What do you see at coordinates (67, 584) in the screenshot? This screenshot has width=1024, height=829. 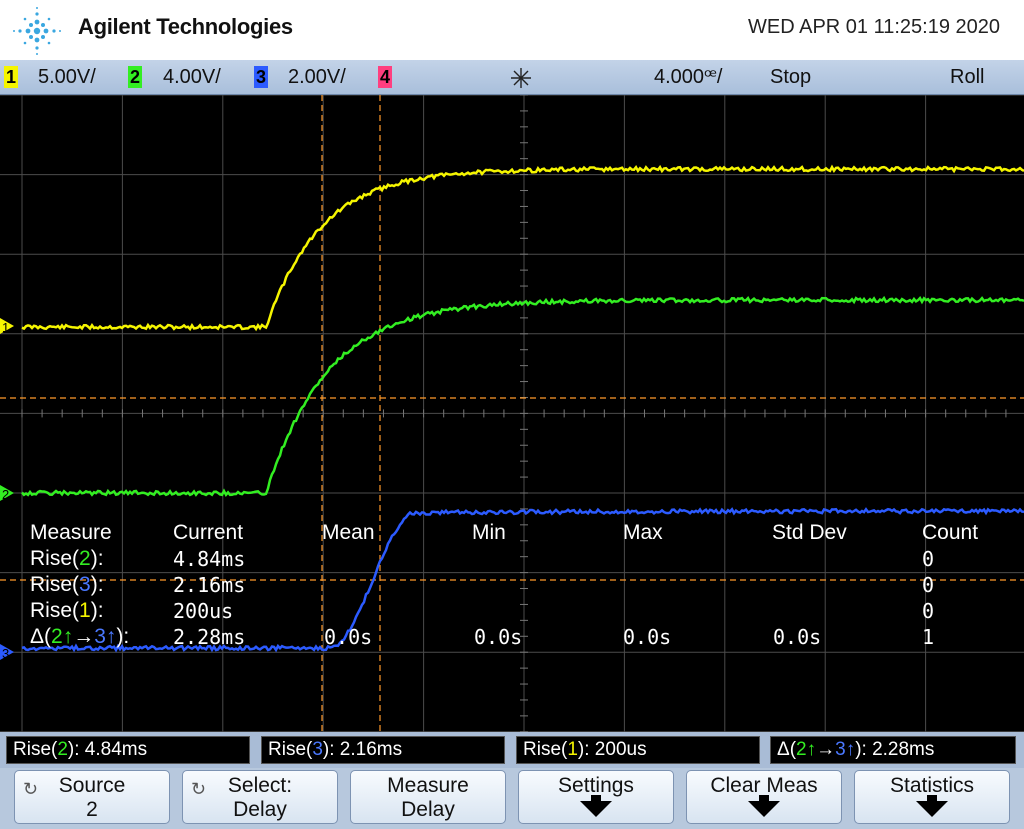 I see `measure-row-label: Rise(3):` at bounding box center [67, 584].